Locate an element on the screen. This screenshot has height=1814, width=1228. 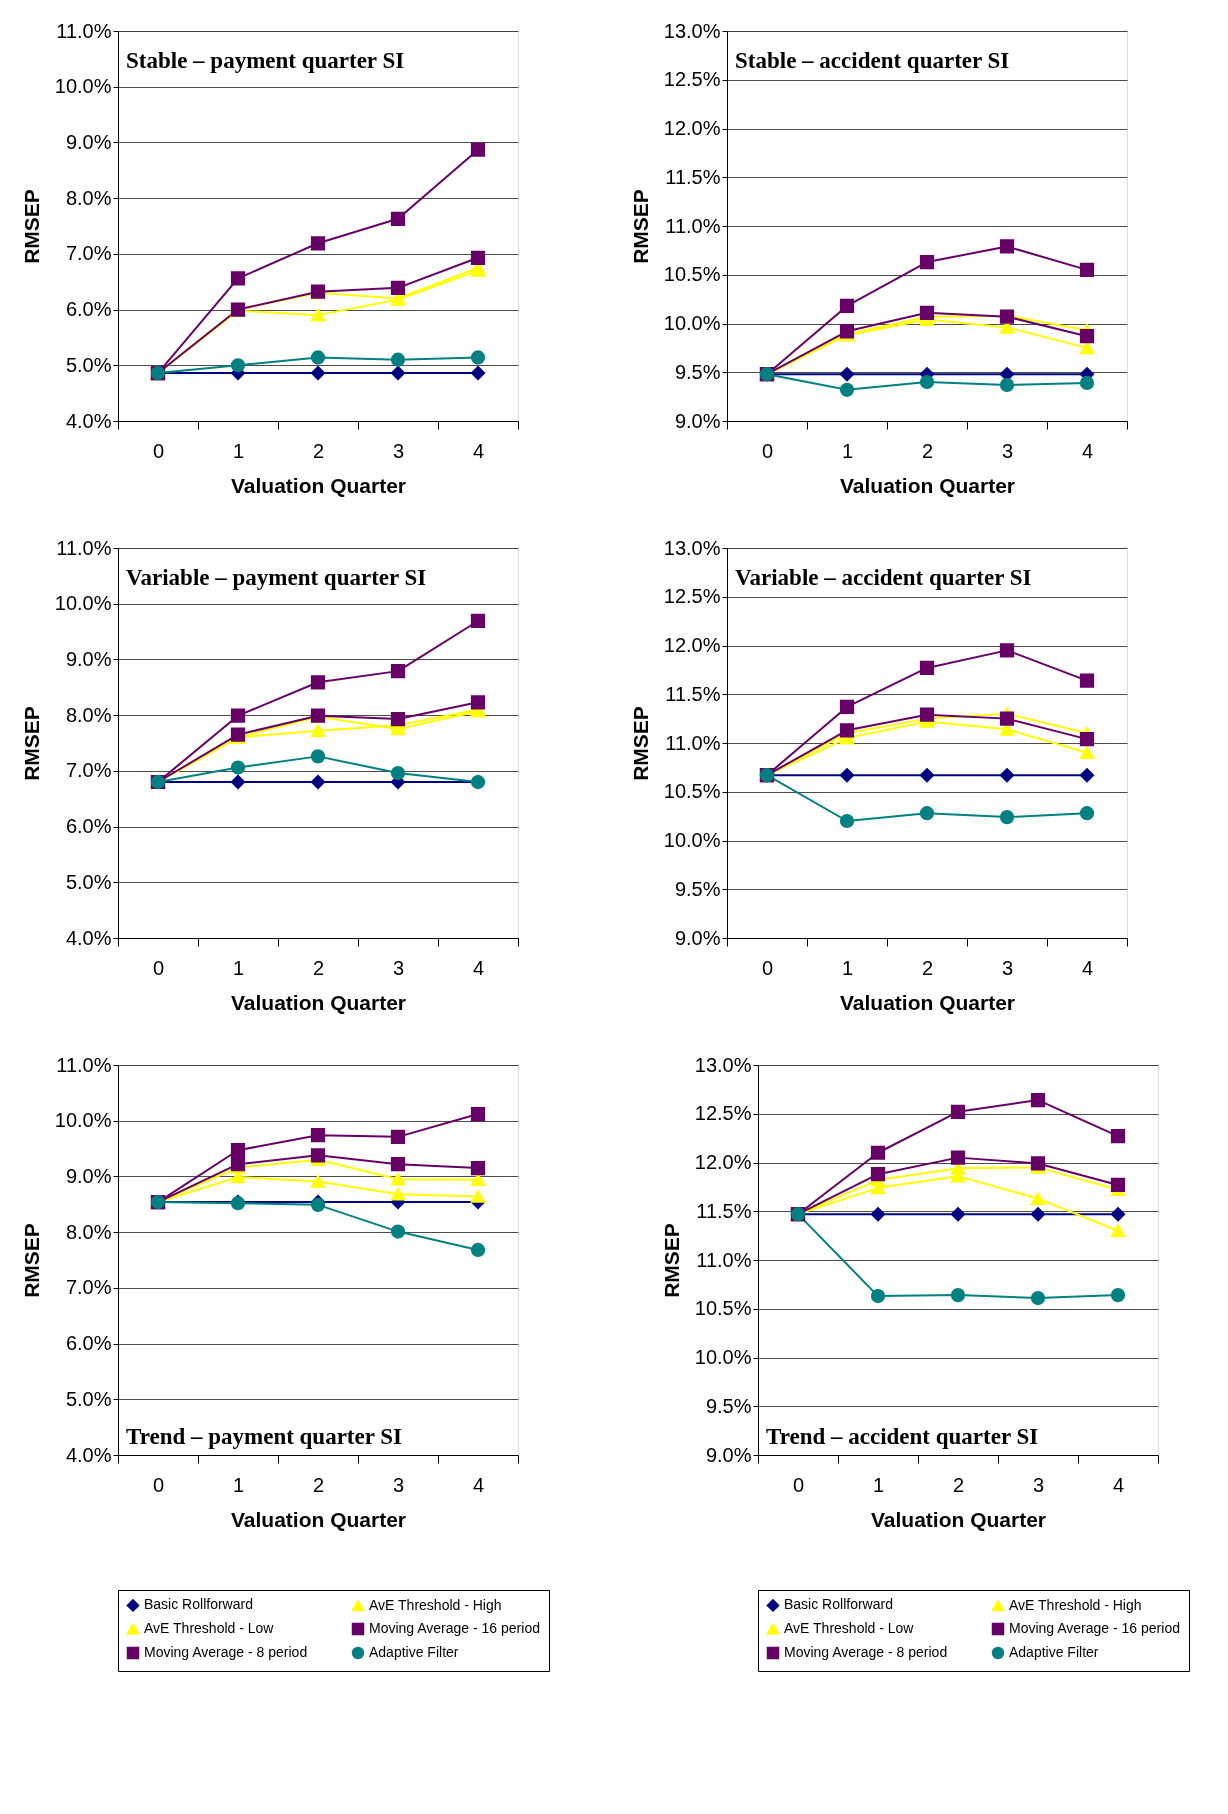
legend-label: Basic Rollforward is located at coordinates (198, 1604).